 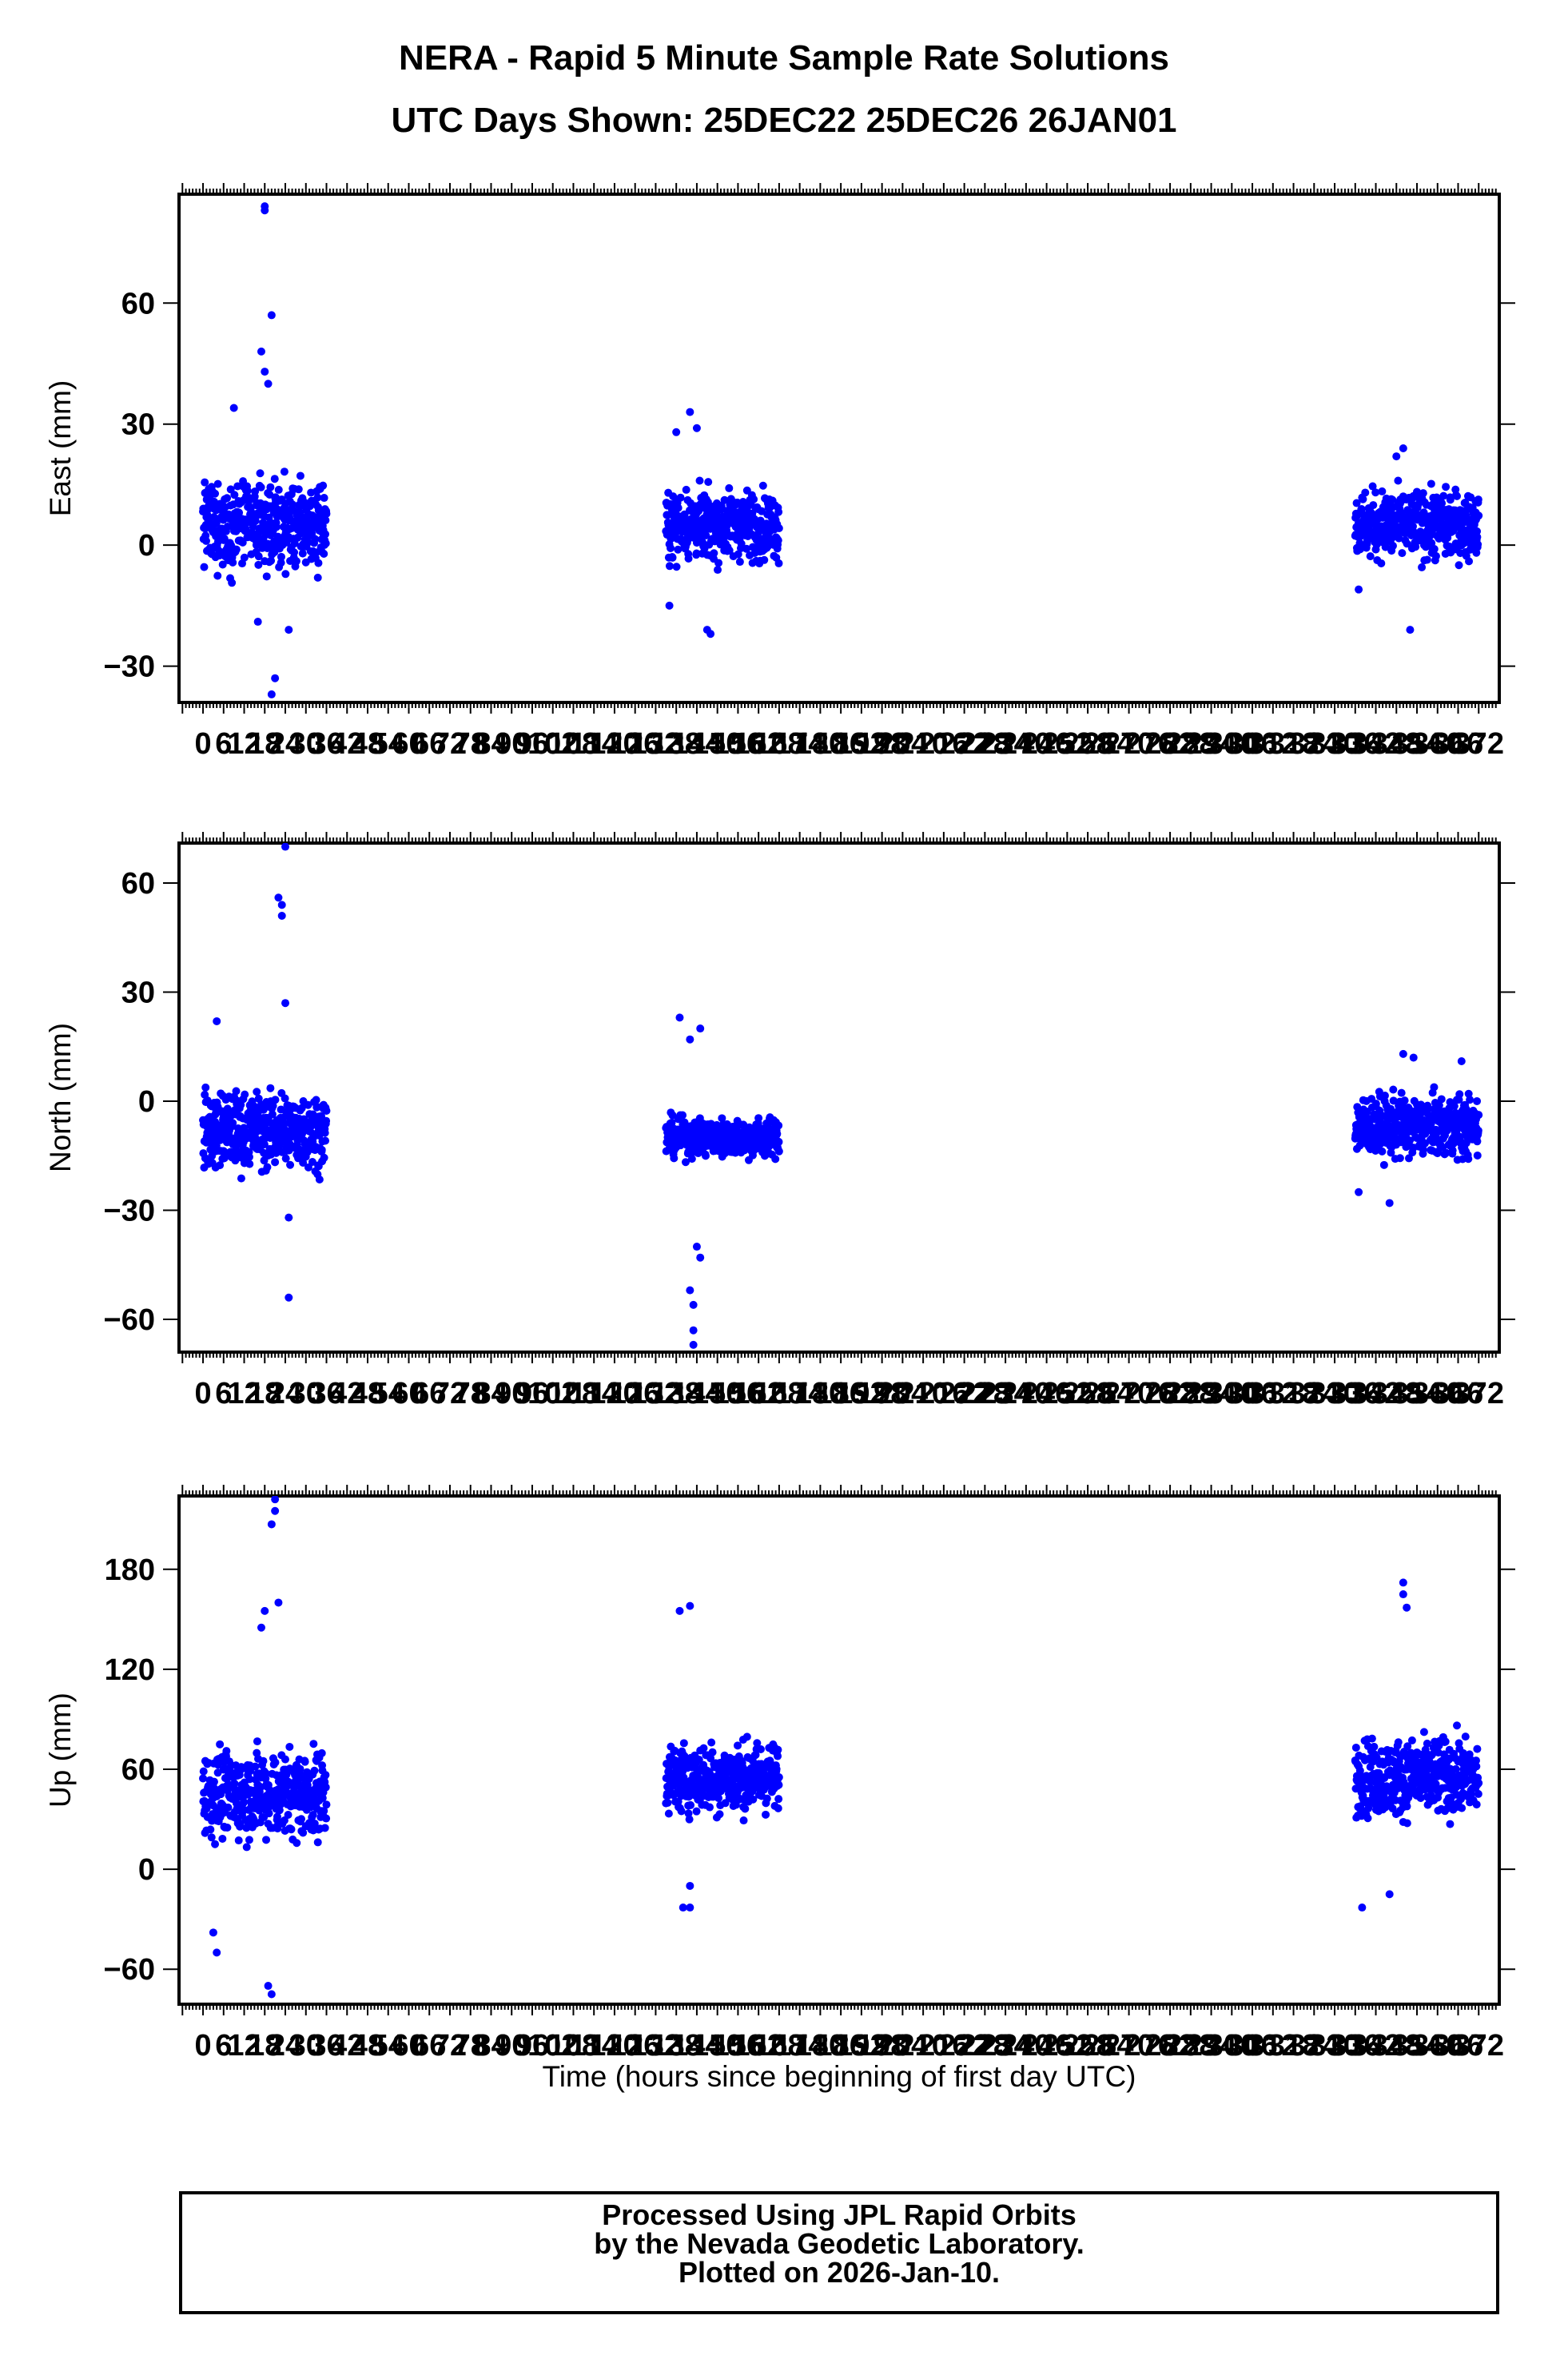 I want to click on x-tick-label: 12, so click(x=244, y=1393).